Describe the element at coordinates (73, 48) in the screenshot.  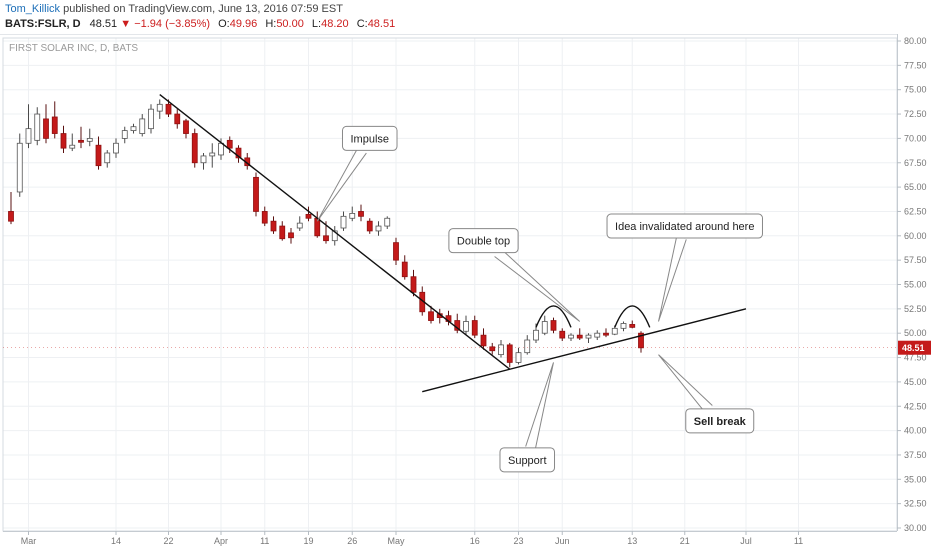
I see `chart-legend-title: FIRST SOLAR INC, D, BATS` at that location.